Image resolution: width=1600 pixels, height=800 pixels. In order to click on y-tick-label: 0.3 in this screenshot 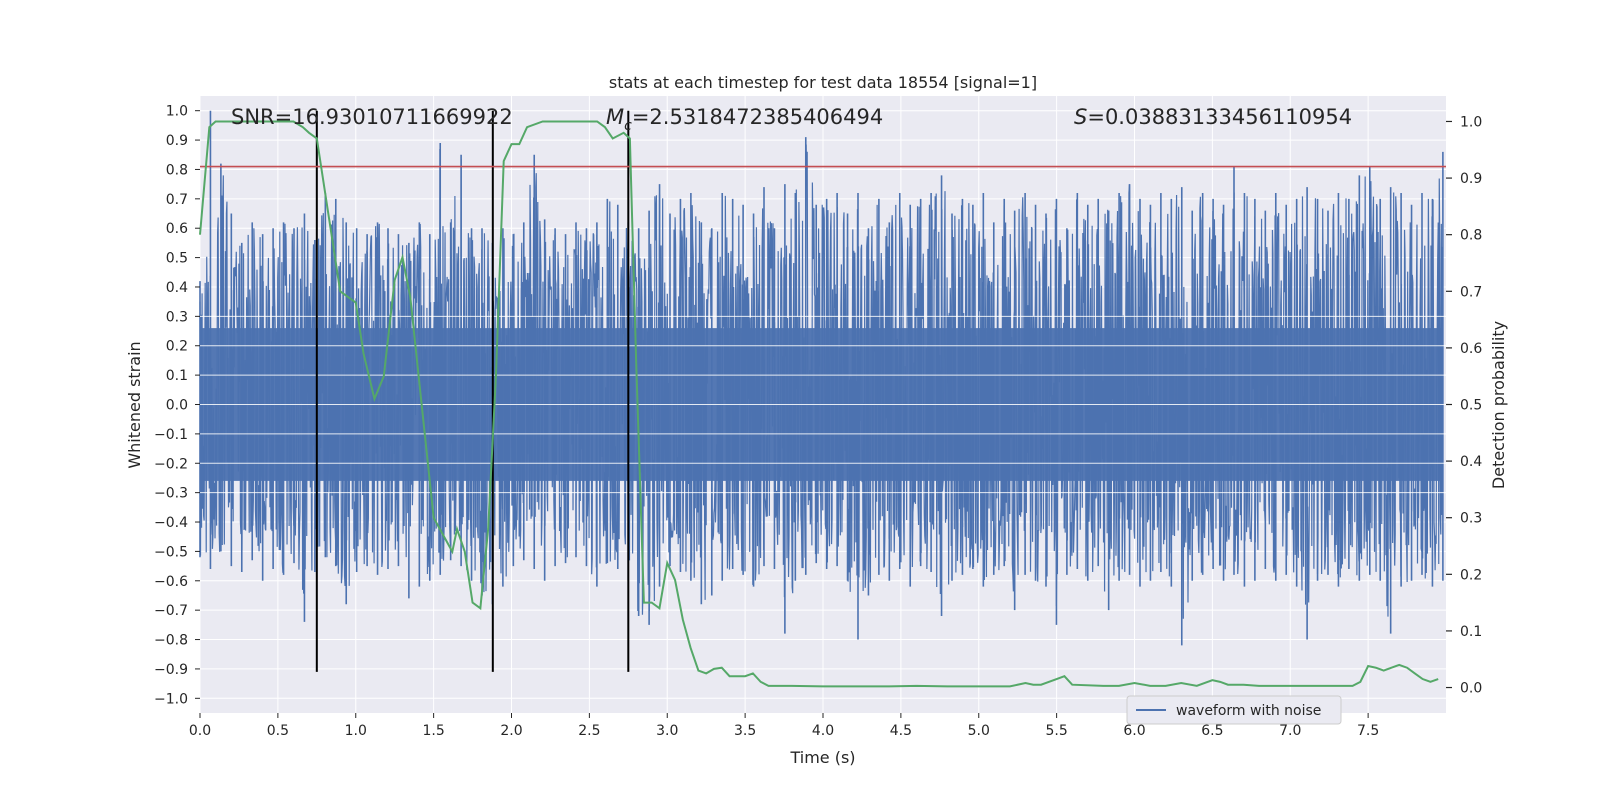, I will do `click(177, 317)`.